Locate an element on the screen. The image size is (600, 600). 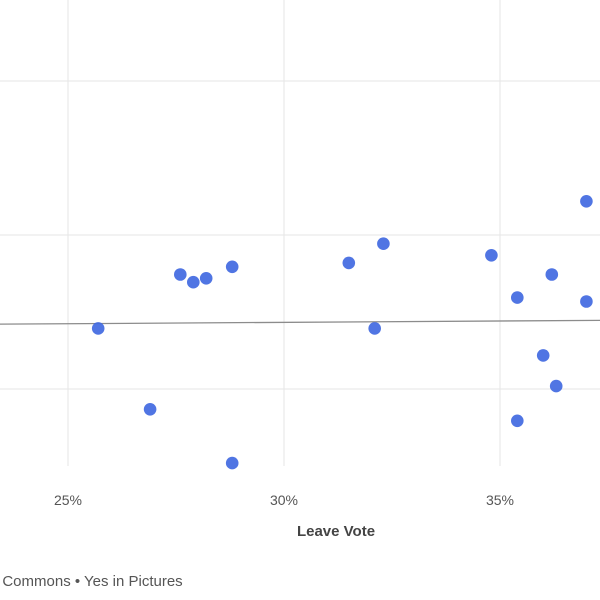
source-caption: f Commons • Yes in Pictures is located at coordinates (91, 581).